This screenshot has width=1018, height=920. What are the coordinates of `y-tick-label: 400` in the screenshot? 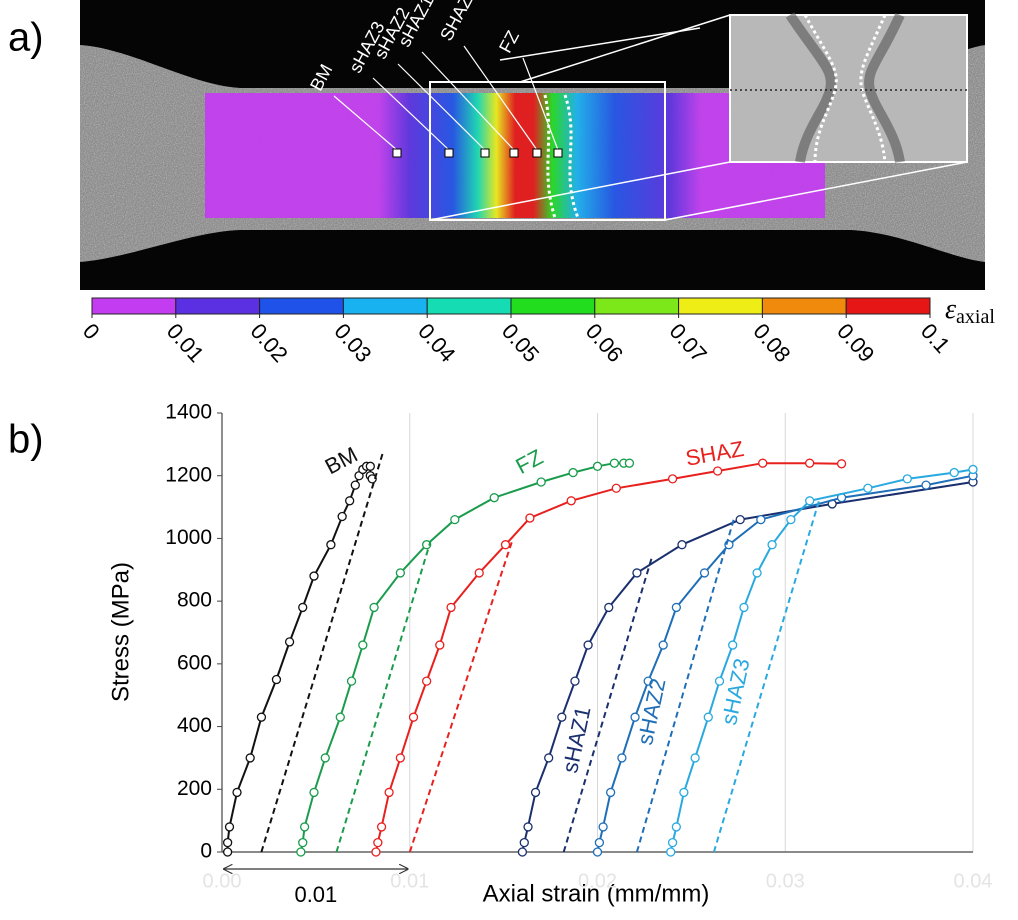 It's located at (194, 725).